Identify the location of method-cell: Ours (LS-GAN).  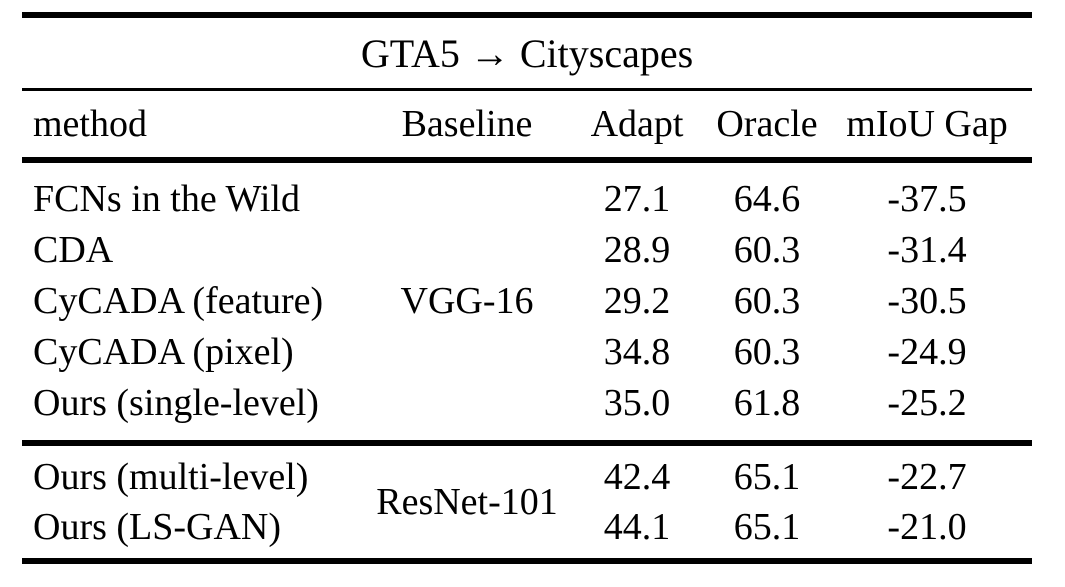
(157, 527).